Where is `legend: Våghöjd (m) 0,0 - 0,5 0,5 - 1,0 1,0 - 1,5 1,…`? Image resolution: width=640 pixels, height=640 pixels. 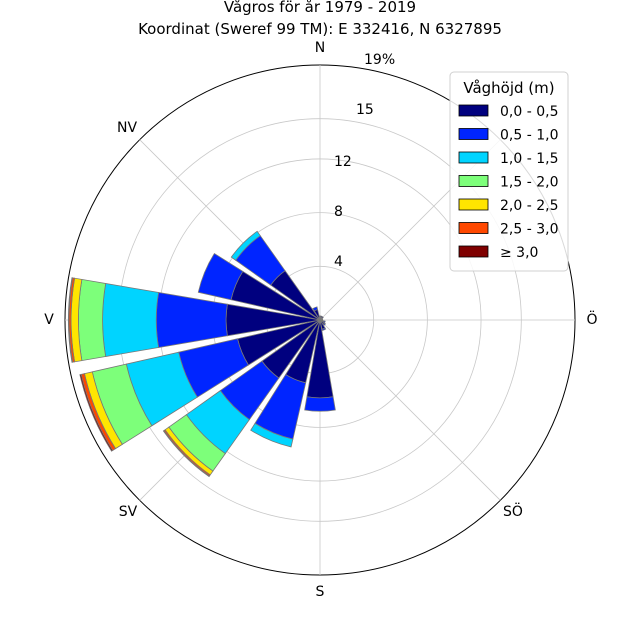 legend: Våghöjd (m) 0,0 - 0,5 0,5 - 1,0 1,0 - 1,5 1,… is located at coordinates (509, 171).